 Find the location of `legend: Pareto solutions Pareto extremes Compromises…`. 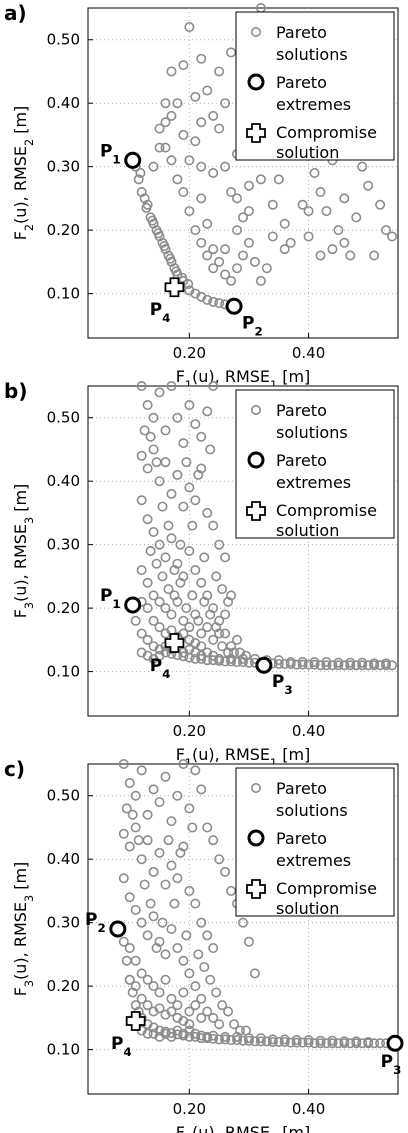

legend: Pareto solutions Pareto extremes Compromises… is located at coordinates (315, 86).